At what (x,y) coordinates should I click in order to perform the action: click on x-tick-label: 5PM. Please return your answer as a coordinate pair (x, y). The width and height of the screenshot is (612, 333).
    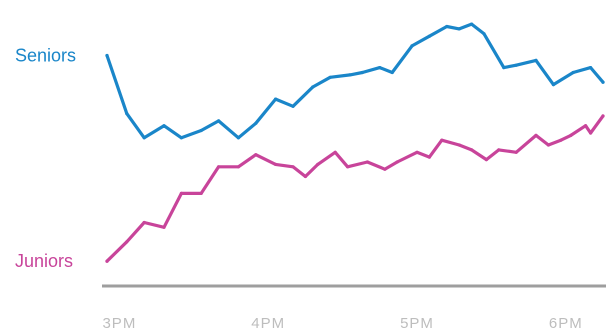
    Looking at the image, I should click on (417, 323).